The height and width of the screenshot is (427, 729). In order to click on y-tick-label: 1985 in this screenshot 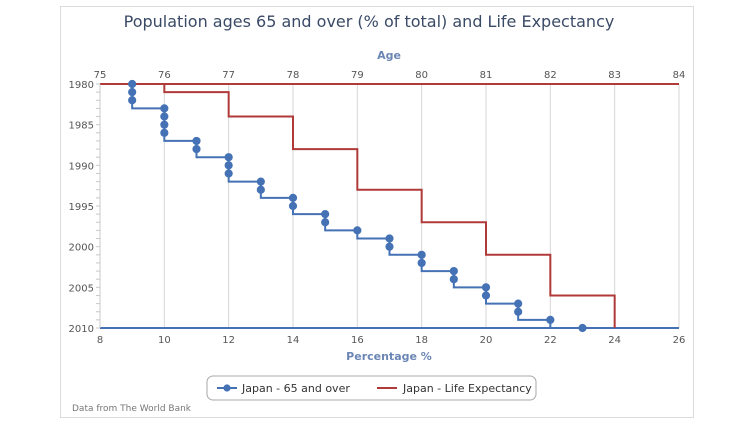, I will do `click(81, 126)`.